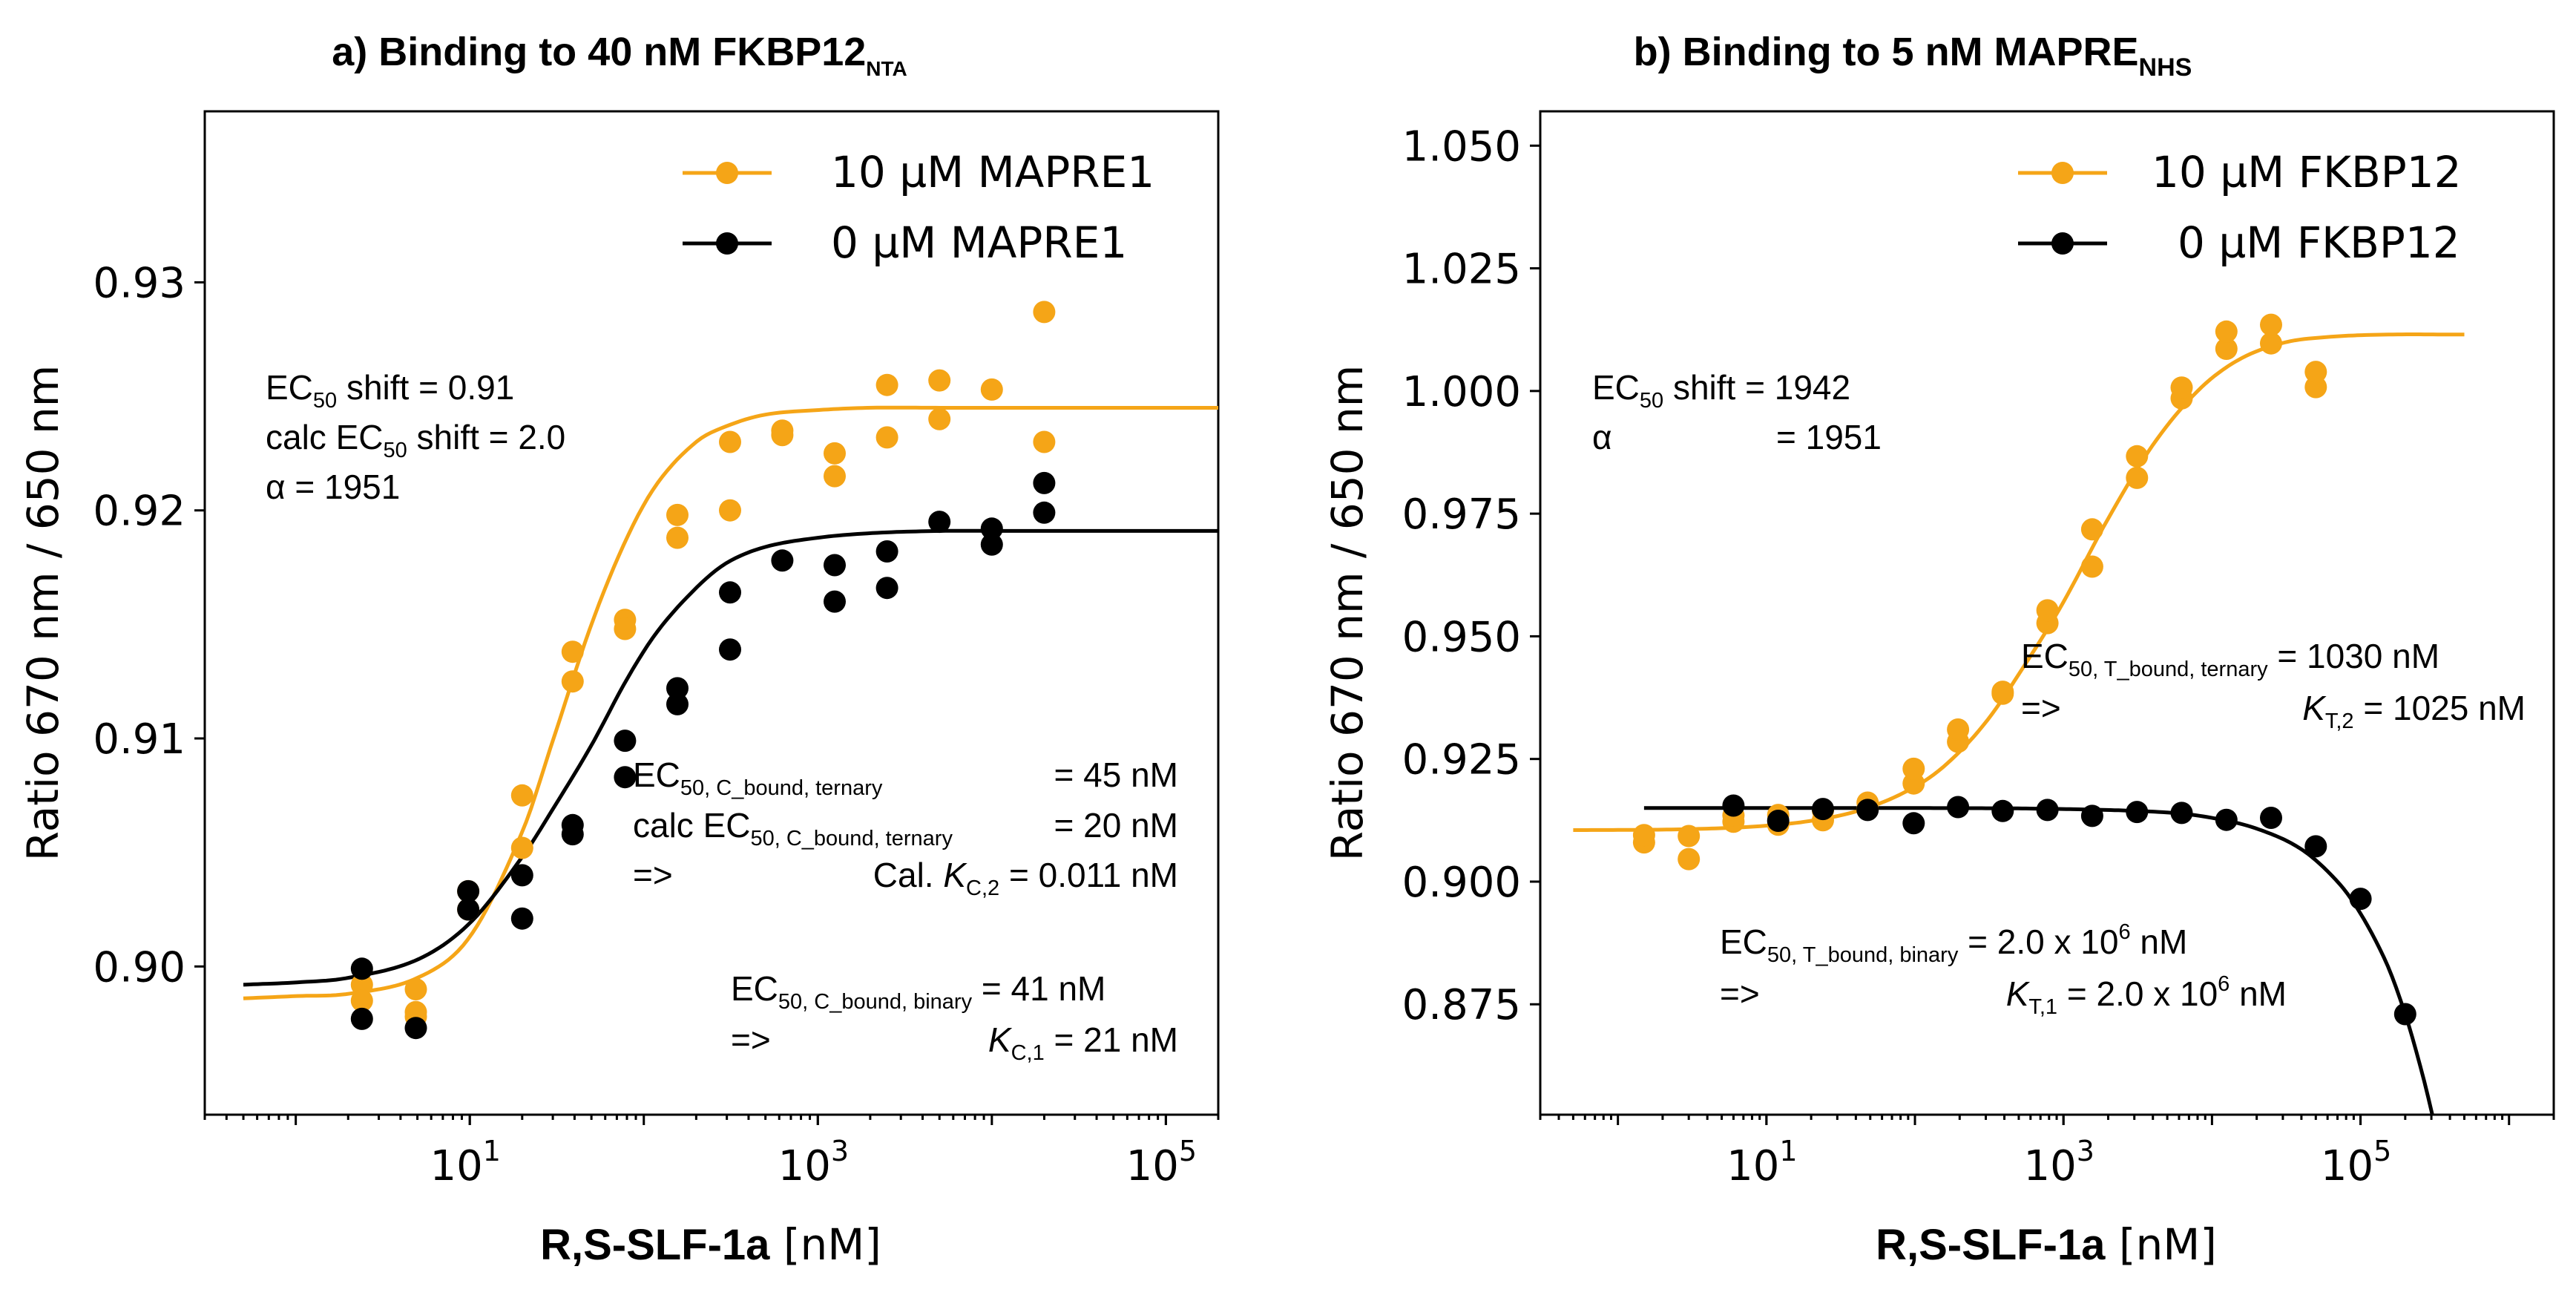 This screenshot has height=1298, width=2576. Describe the element at coordinates (793, 828) in the screenshot. I see `panel-a-calc-ec50-ternary: calc EC50, C_bound, ternary` at that location.